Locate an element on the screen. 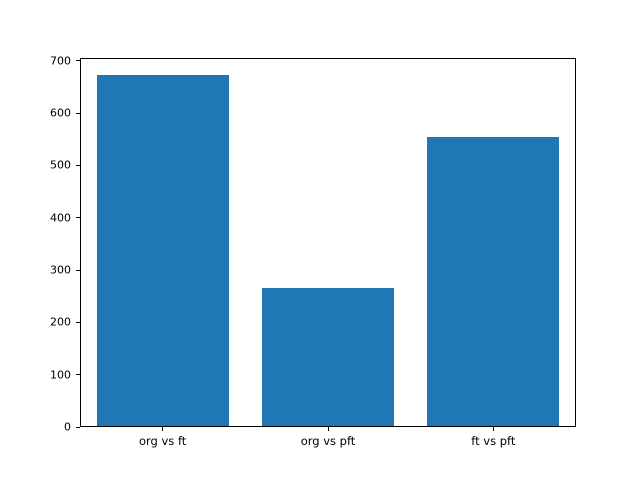 The width and height of the screenshot is (640, 480). y-tick-label: 200 is located at coordinates (60, 322).